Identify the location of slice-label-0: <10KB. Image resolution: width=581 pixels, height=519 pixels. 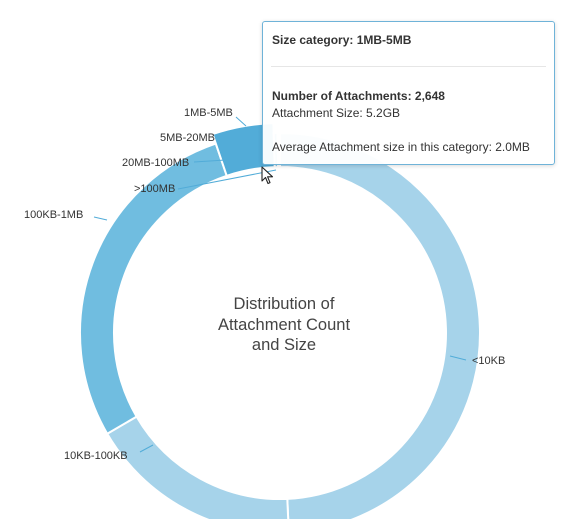
(488, 361).